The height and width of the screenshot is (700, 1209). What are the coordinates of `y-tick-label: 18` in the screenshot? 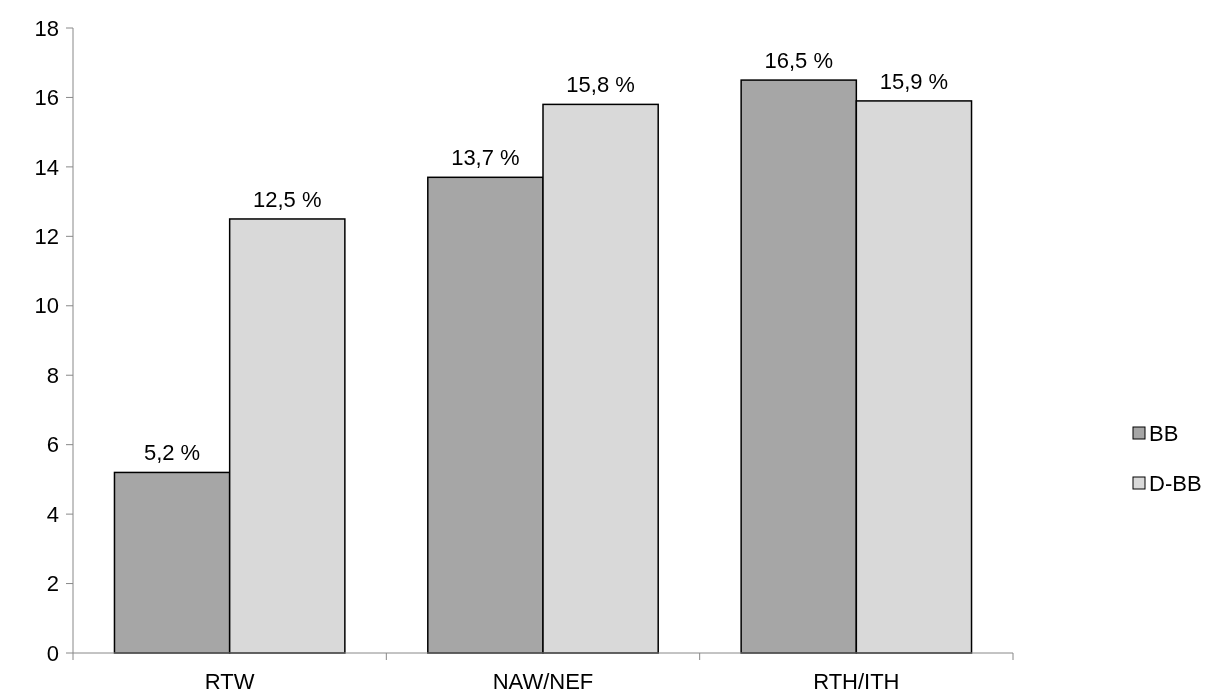 It's located at (46, 28).